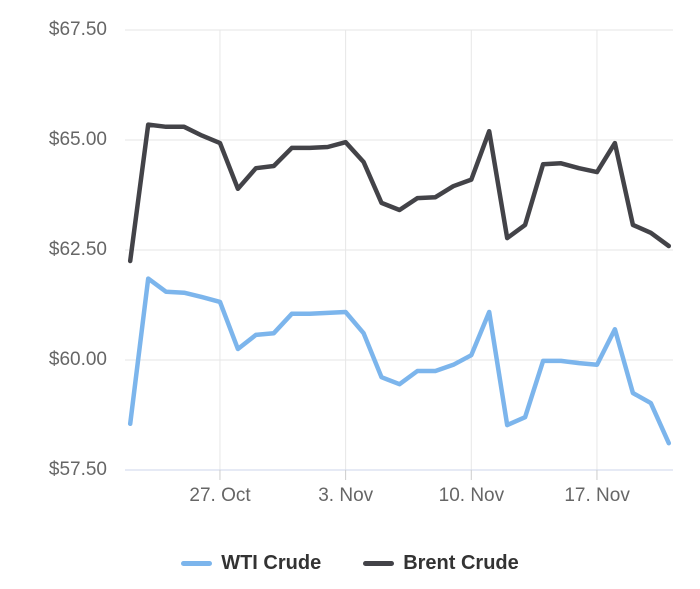 Image resolution: width=700 pixels, height=589 pixels. I want to click on legend: WTI Crude Brent Crude, so click(350, 563).